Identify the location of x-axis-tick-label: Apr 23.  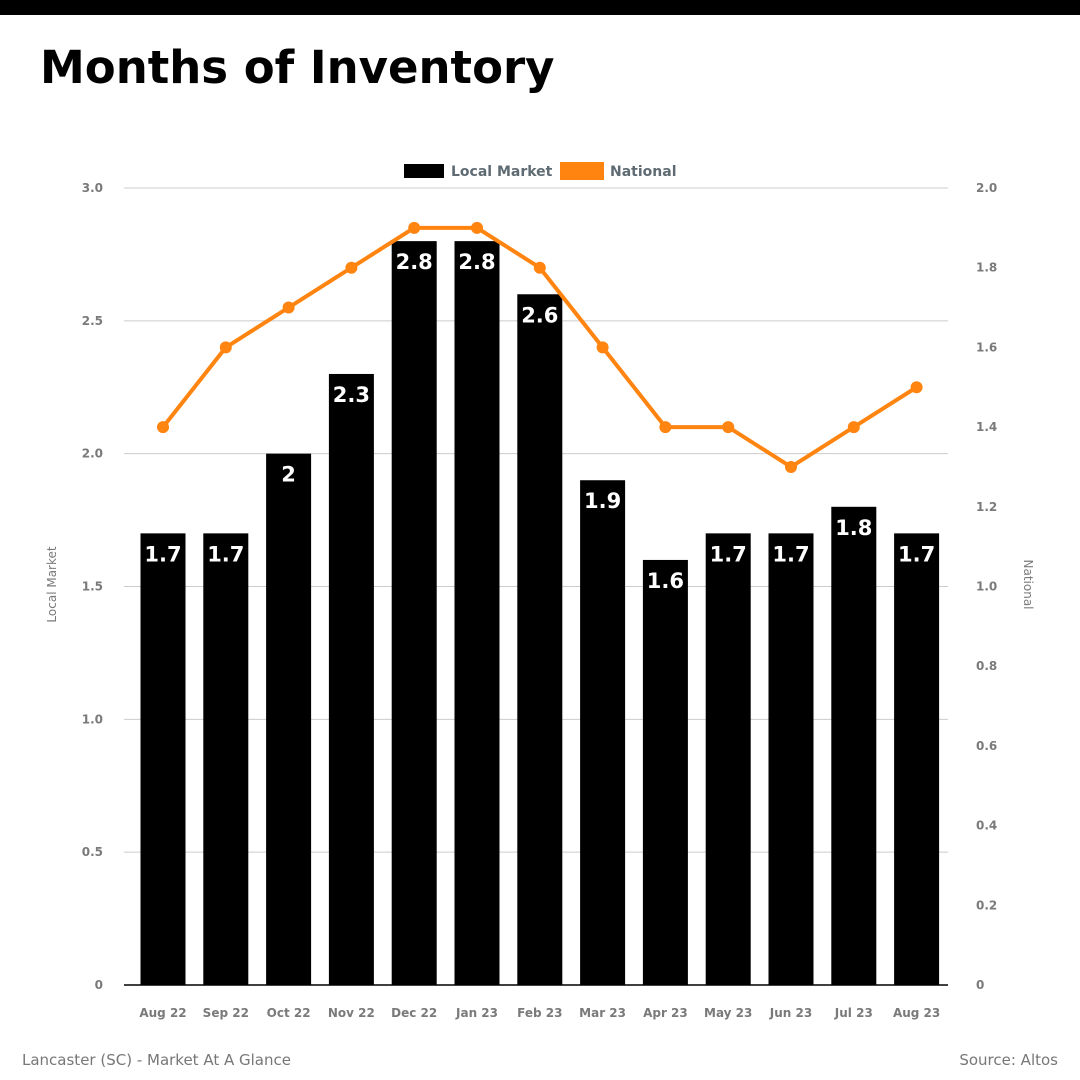
(665, 1013).